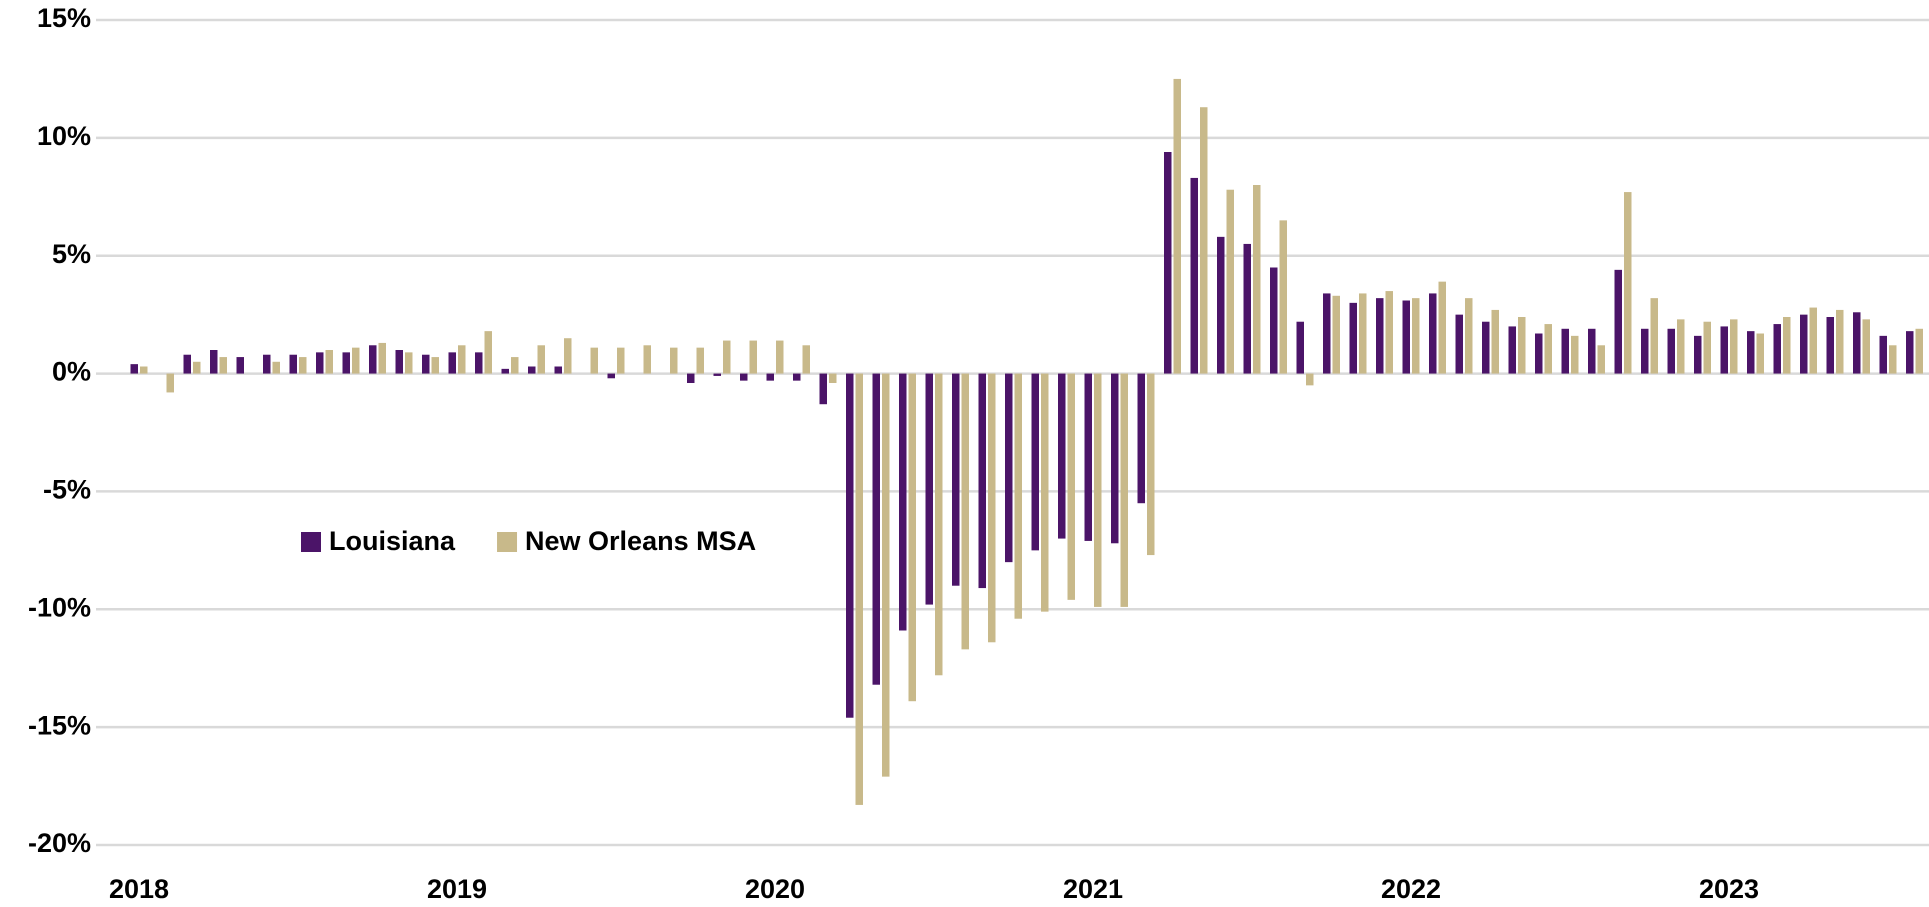 This screenshot has height=907, width=1929. What do you see at coordinates (775, 889) in the screenshot?
I see `x-tick-label: 2020` at bounding box center [775, 889].